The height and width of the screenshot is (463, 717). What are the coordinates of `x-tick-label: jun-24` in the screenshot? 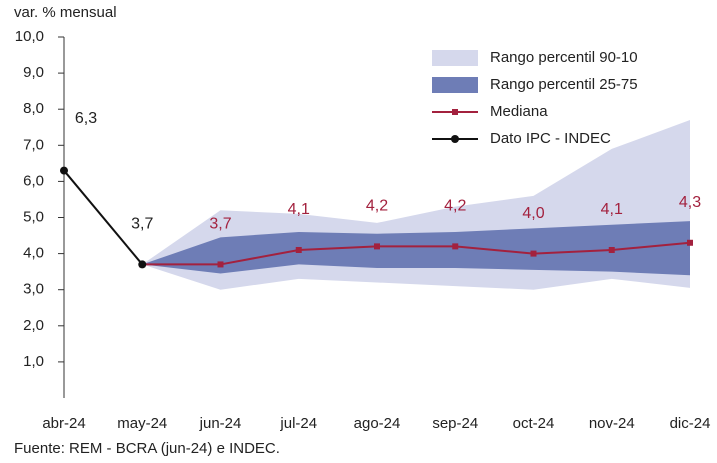 It's located at (220, 423).